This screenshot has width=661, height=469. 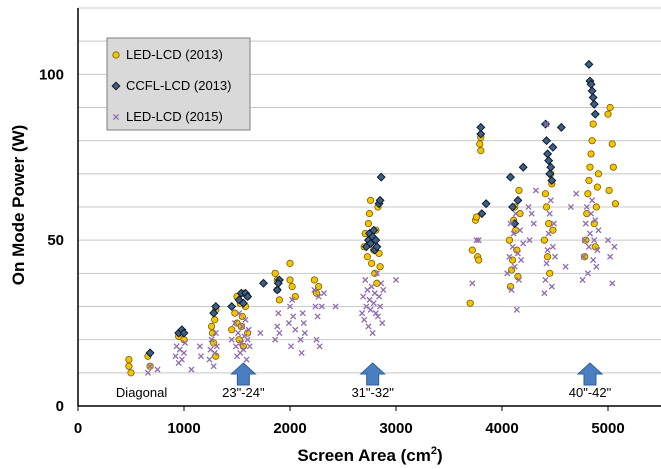 What do you see at coordinates (501, 428) in the screenshot?
I see `x-tick-label: 4000` at bounding box center [501, 428].